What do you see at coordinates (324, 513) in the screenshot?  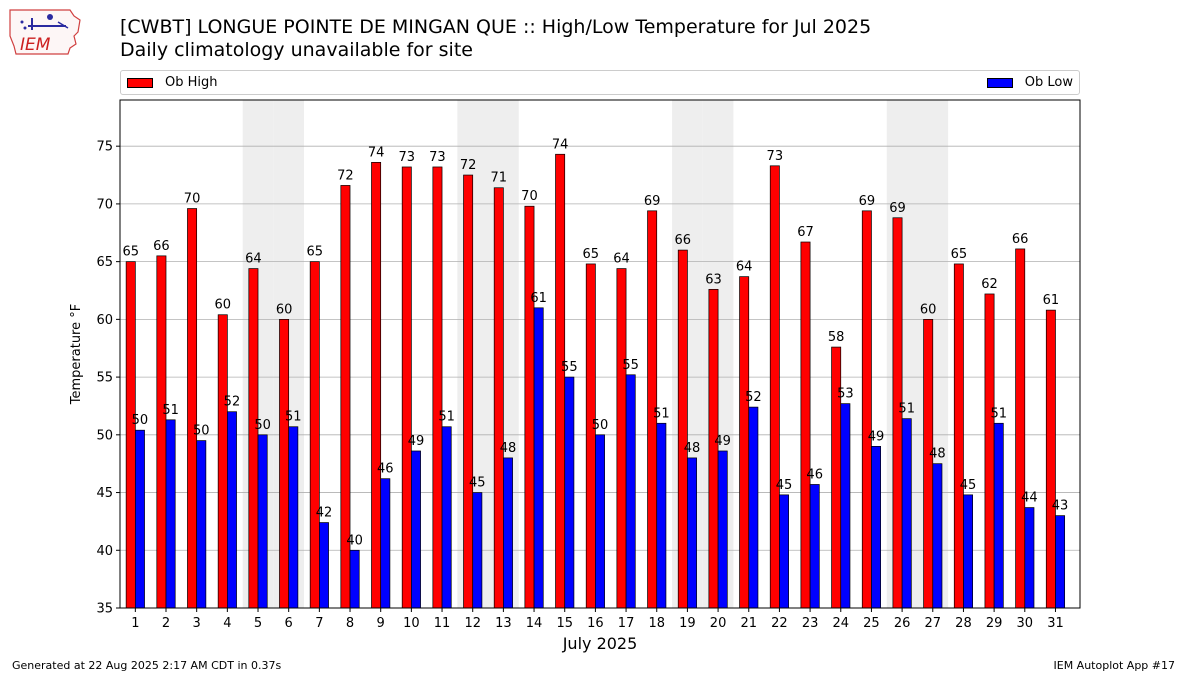 I see `bar-label-low: 42` at bounding box center [324, 513].